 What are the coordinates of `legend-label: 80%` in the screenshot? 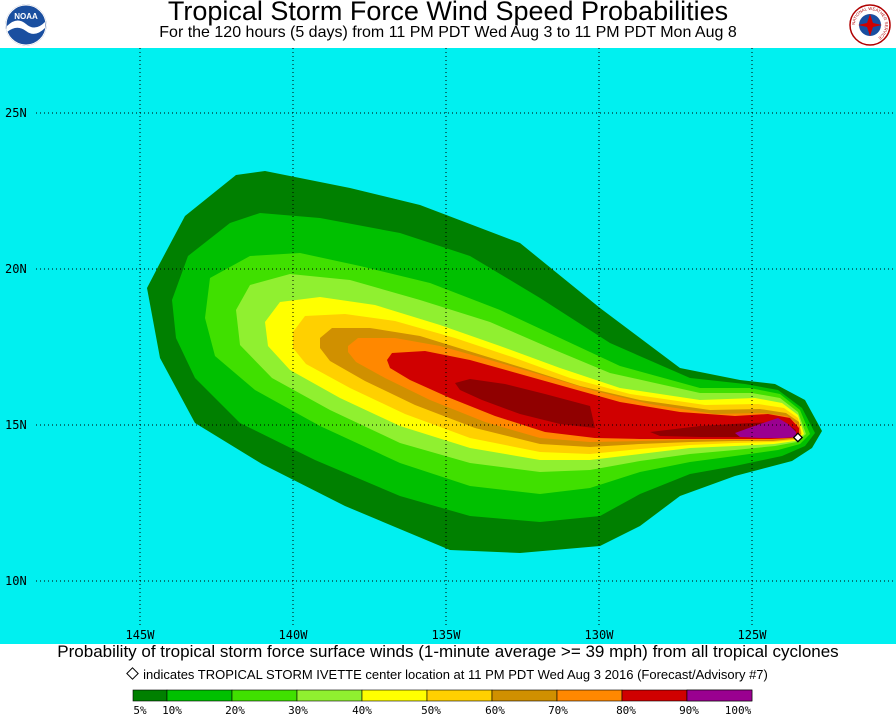 It's located at (626, 710).